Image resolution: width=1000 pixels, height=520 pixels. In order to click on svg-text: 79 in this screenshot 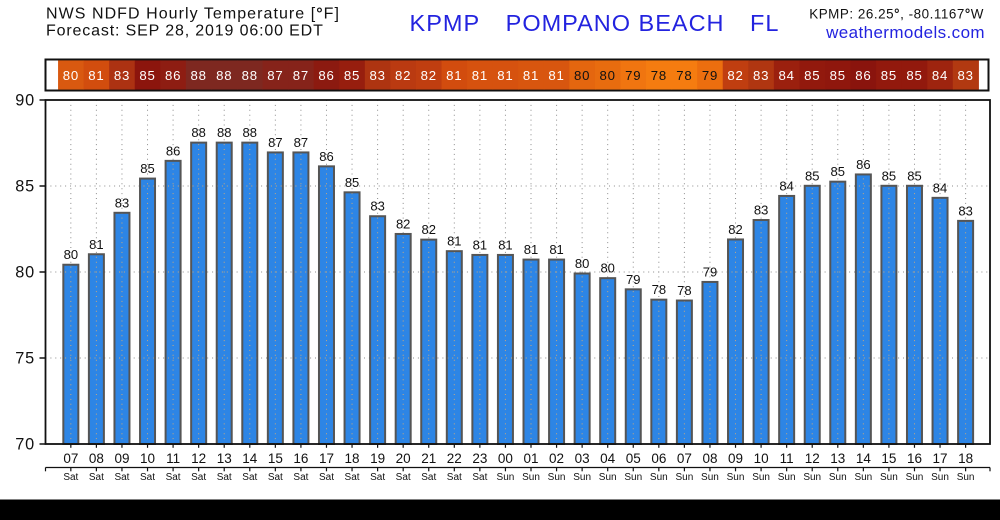, I will do `click(633, 75)`.